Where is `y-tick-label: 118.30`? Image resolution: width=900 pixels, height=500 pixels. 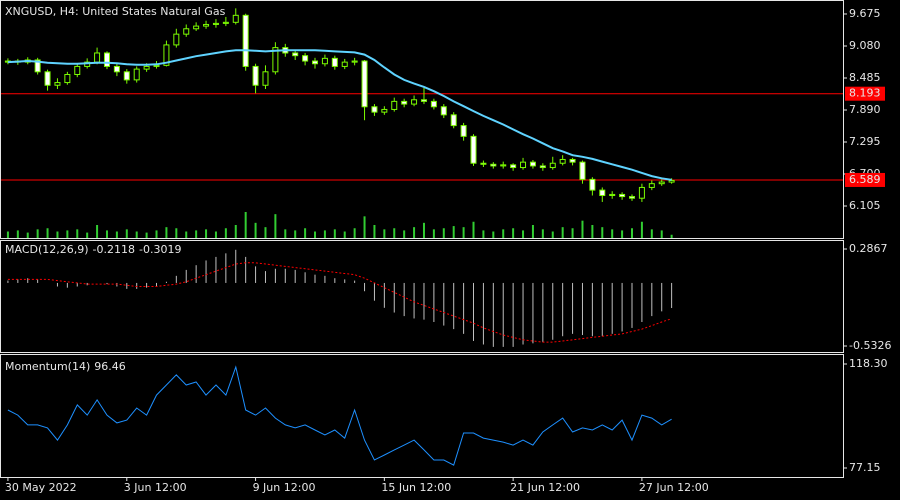
y-tick-label: 118.30 is located at coordinates (868, 363).